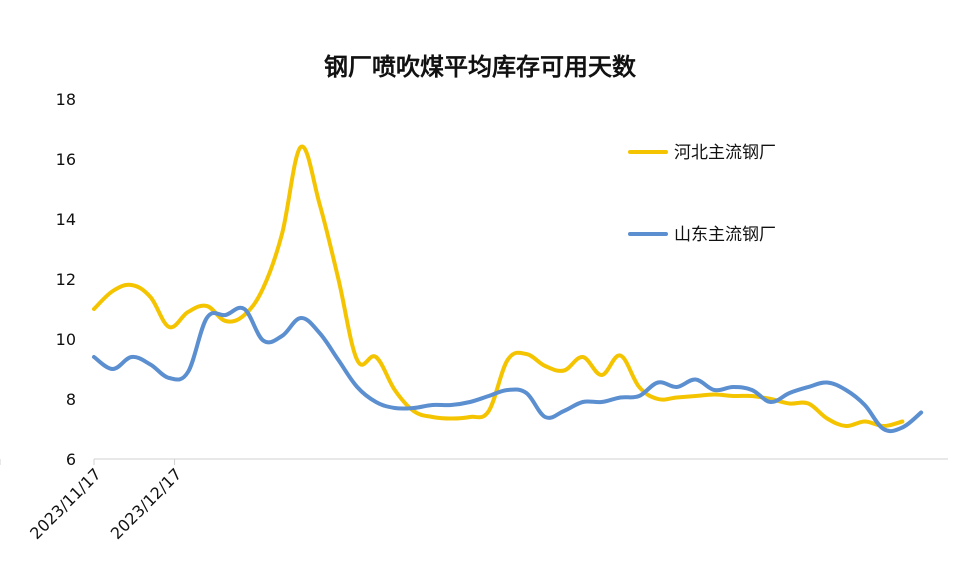  Describe the element at coordinates (66, 279) in the screenshot. I see `y-tick-label: 12` at that location.